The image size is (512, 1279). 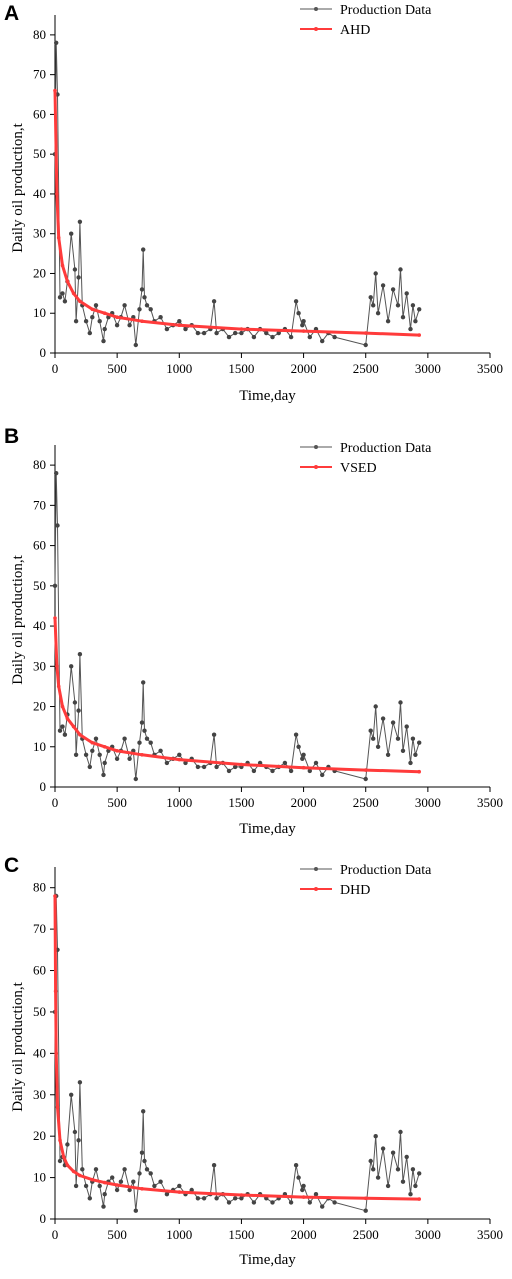 I want to click on y-tick-label: 30, so click(x=39, y=233).